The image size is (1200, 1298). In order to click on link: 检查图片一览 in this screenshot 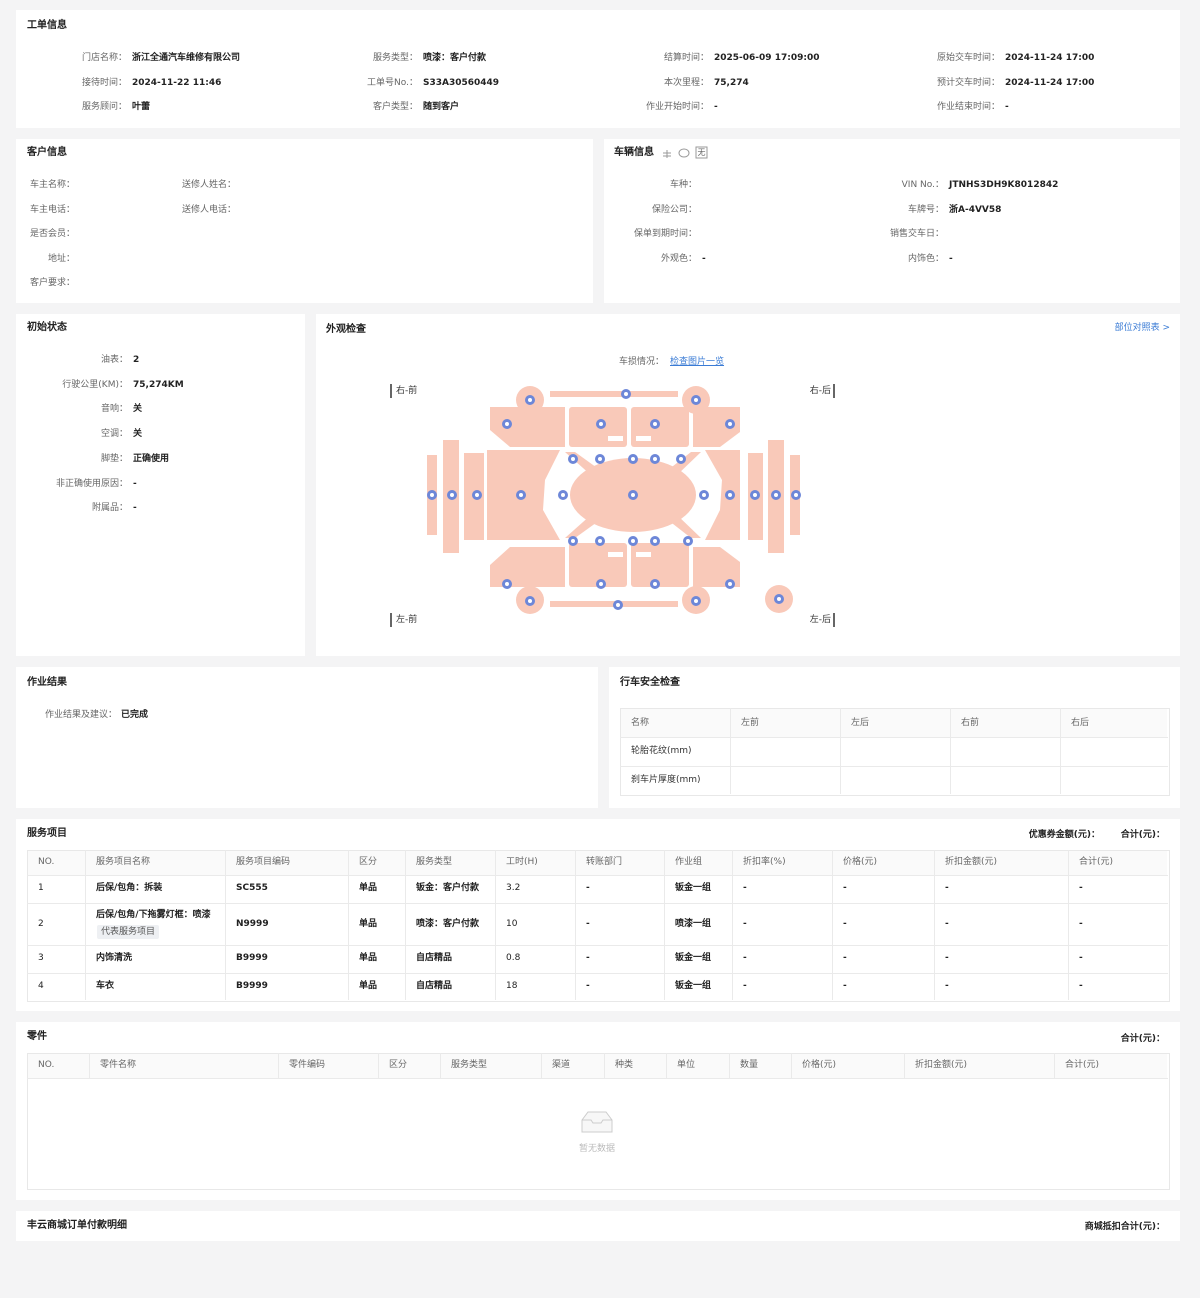, I will do `click(697, 362)`.